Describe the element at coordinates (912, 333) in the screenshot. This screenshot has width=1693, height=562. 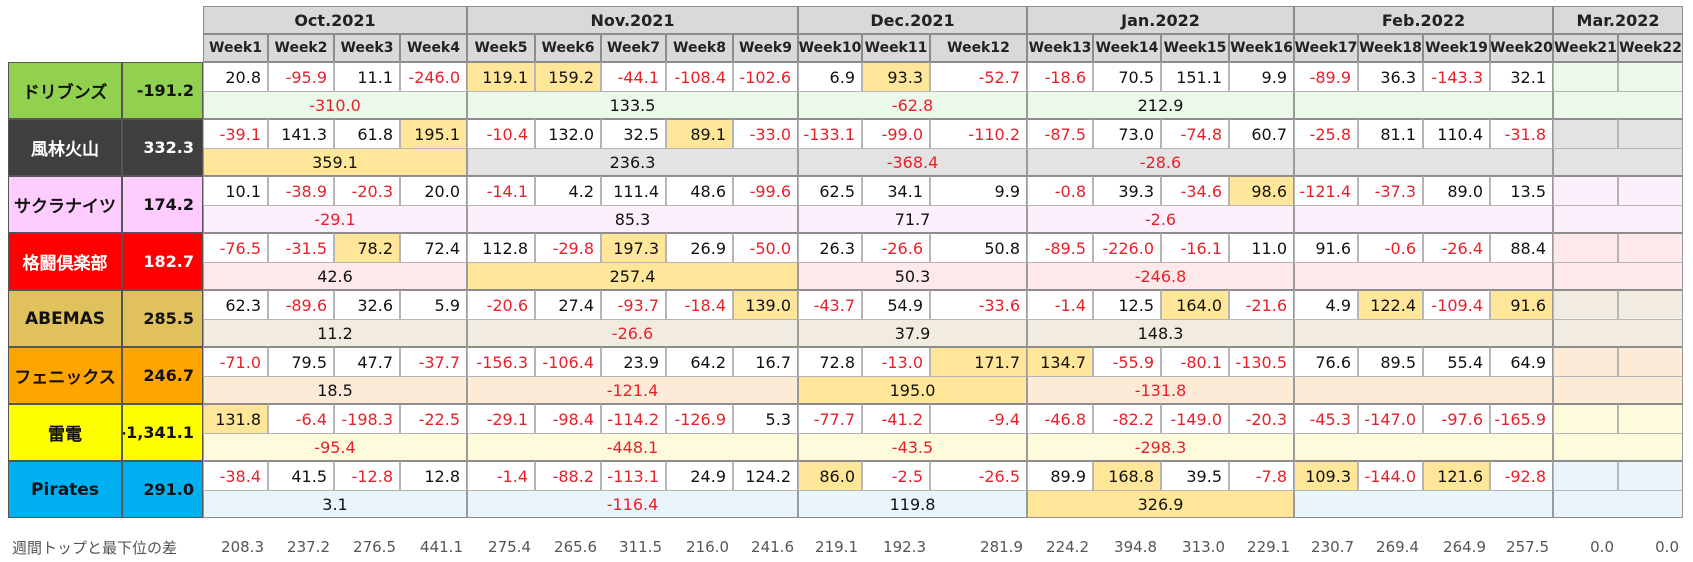
I see `month-score: 37.9` at that location.